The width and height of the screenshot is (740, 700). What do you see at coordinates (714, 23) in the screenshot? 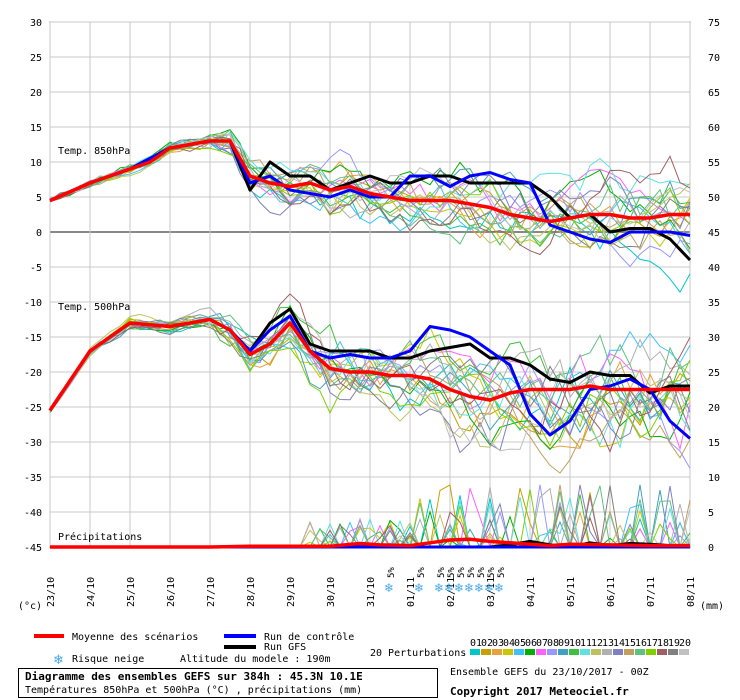
I see `y-tick-label-right: 75` at bounding box center [714, 23].